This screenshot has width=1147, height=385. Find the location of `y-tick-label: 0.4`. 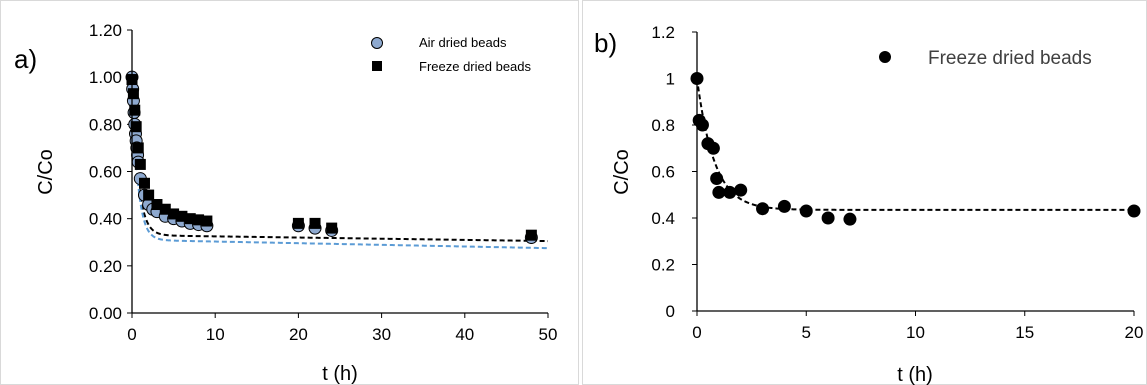

y-tick-label: 0.4 is located at coordinates (663, 218).